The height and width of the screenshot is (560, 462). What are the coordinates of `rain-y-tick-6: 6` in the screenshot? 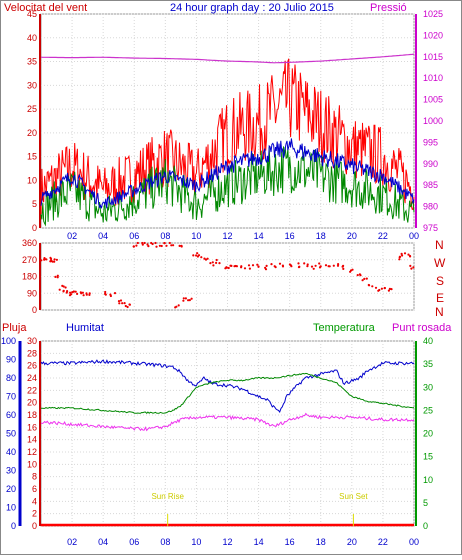 It's located at (34, 489).